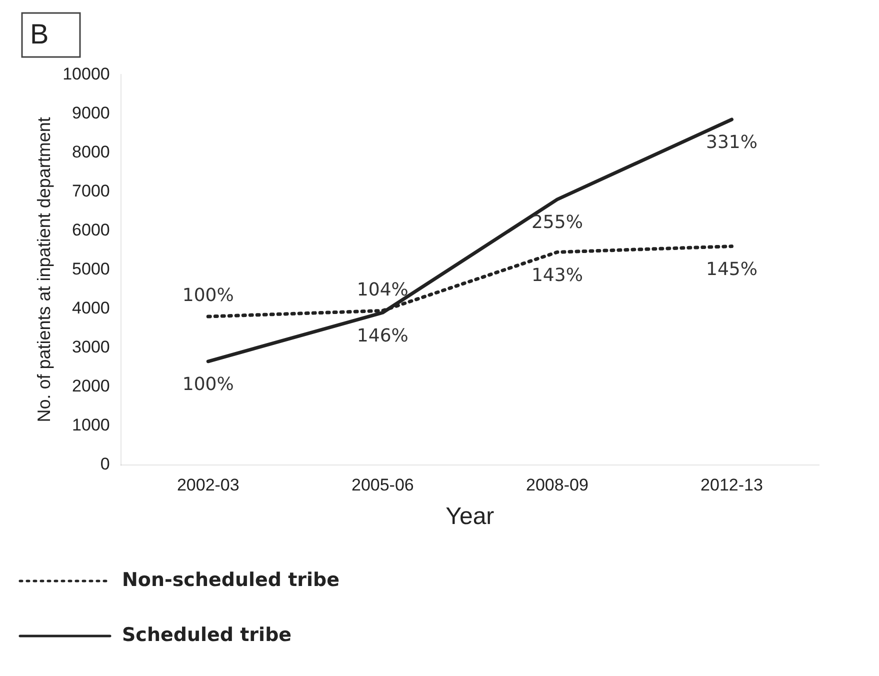 The image size is (879, 676). Describe the element at coordinates (44, 269) in the screenshot. I see `y-axis-title: No. of patients at inpatient department` at that location.